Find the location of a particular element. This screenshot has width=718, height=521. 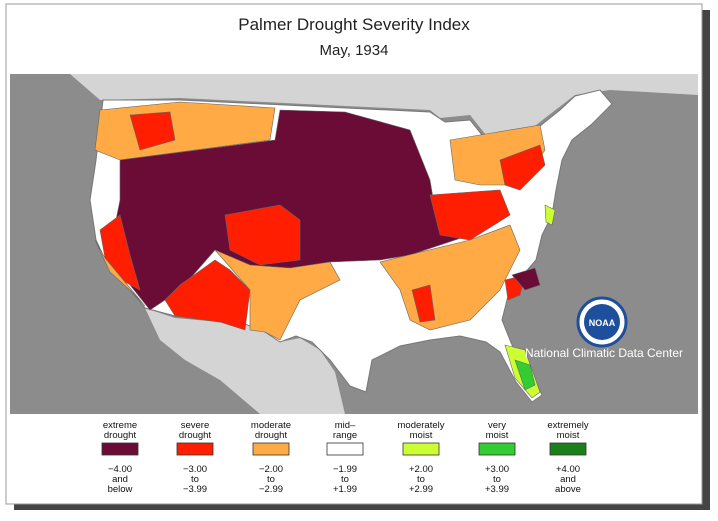

canada is located at coordinates (354, 107).